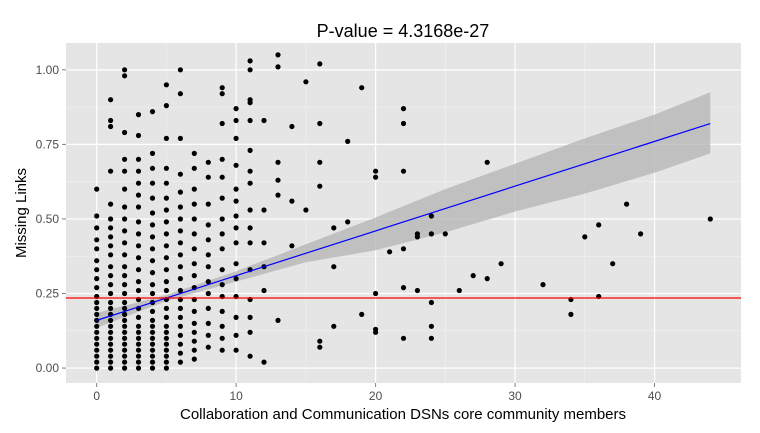 This screenshot has width=760, height=433. I want to click on y-axis-ticks: 0.00 0.25 0.50 0.75 1.00, so click(51, 219).